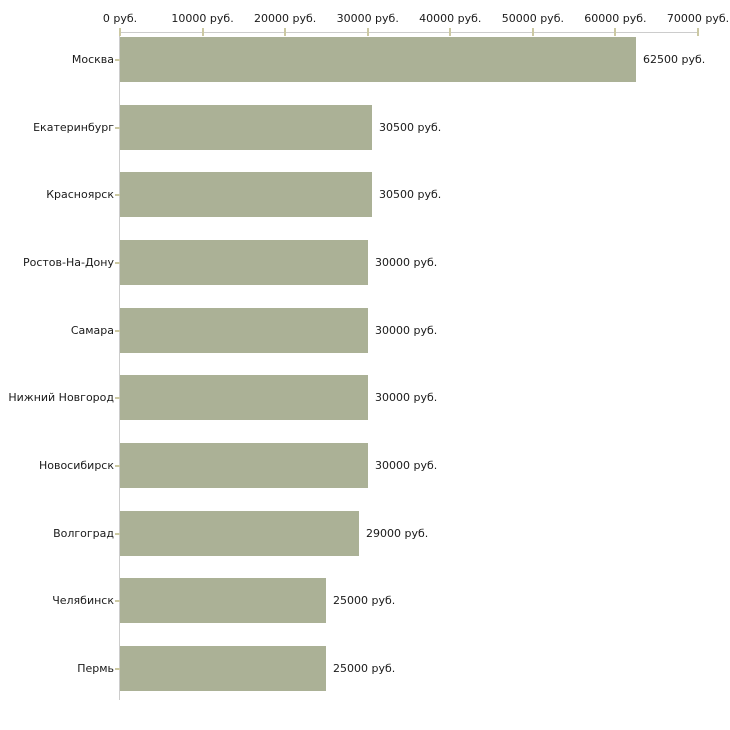 The height and width of the screenshot is (730, 730). What do you see at coordinates (532, 18) in the screenshot?
I see `x-axis-tick-label: 50000 руб.` at bounding box center [532, 18].